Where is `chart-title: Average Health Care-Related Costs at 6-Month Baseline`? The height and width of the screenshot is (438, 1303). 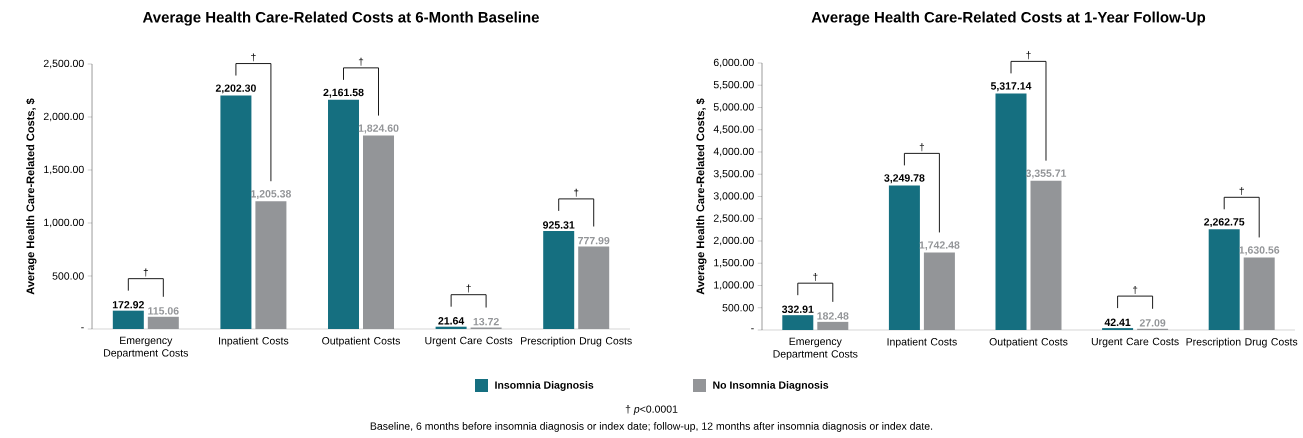 chart-title: Average Health Care-Related Costs at 6-Month Baseline is located at coordinates (340, 18).